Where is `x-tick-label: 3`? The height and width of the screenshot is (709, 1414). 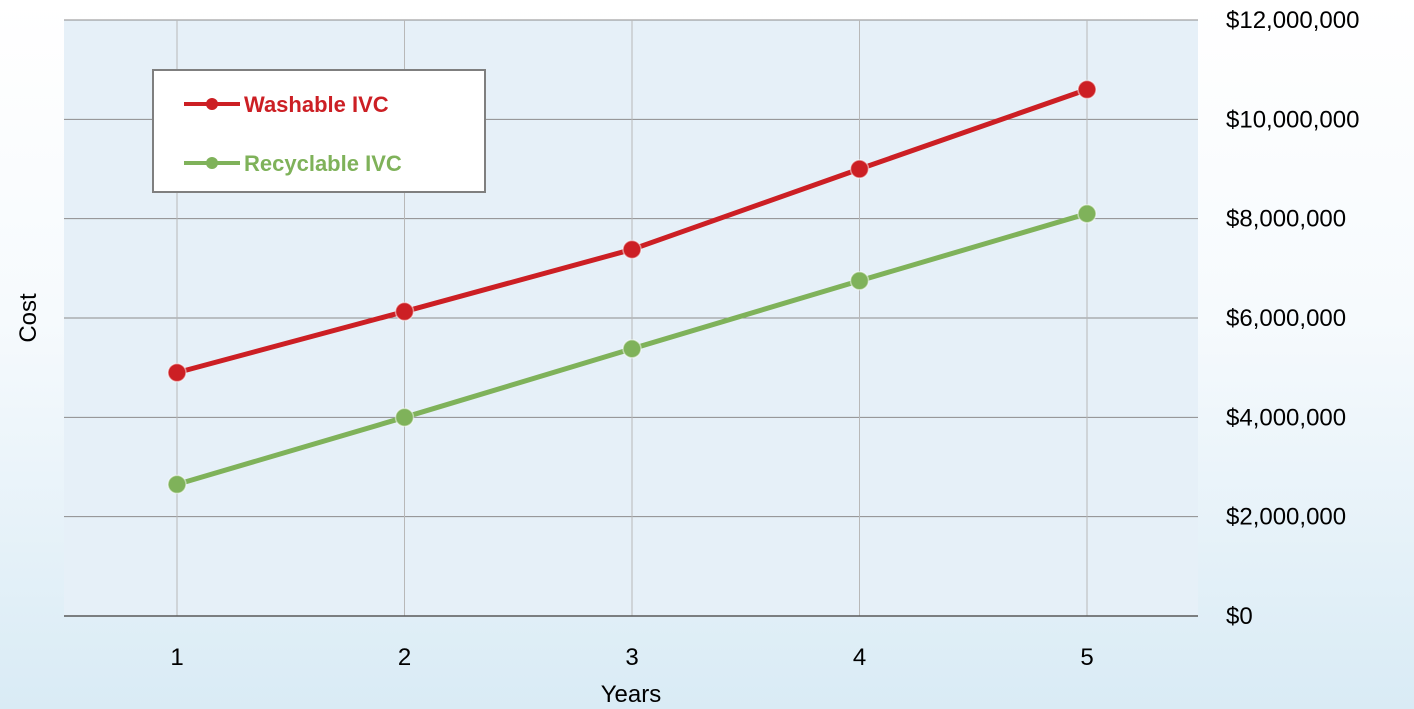
x-tick-label: 3 is located at coordinates (631, 657).